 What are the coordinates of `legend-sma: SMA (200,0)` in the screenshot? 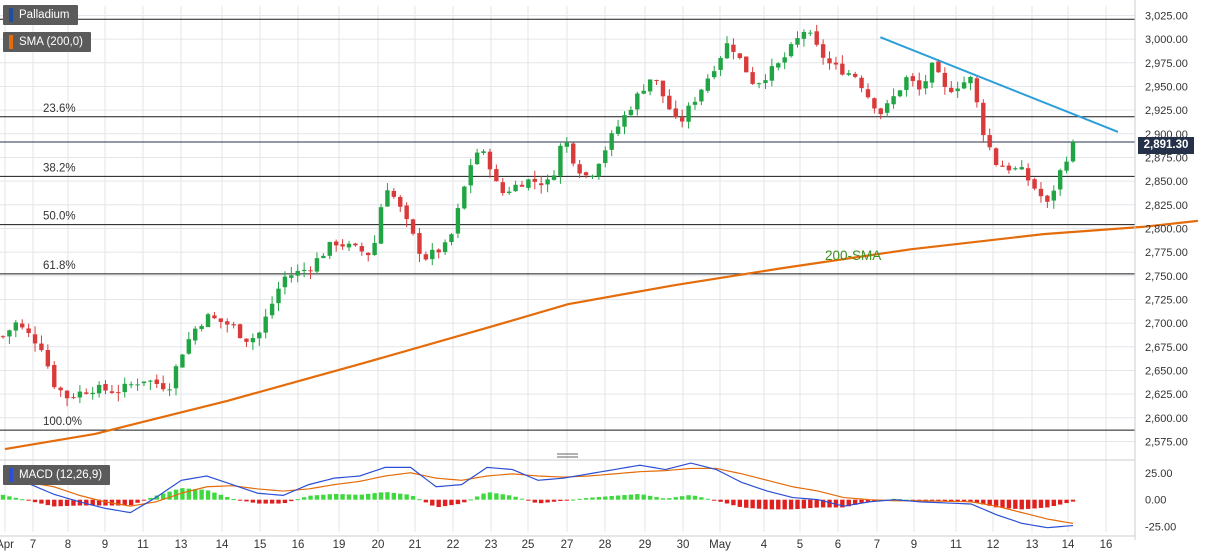 It's located at (47, 42).